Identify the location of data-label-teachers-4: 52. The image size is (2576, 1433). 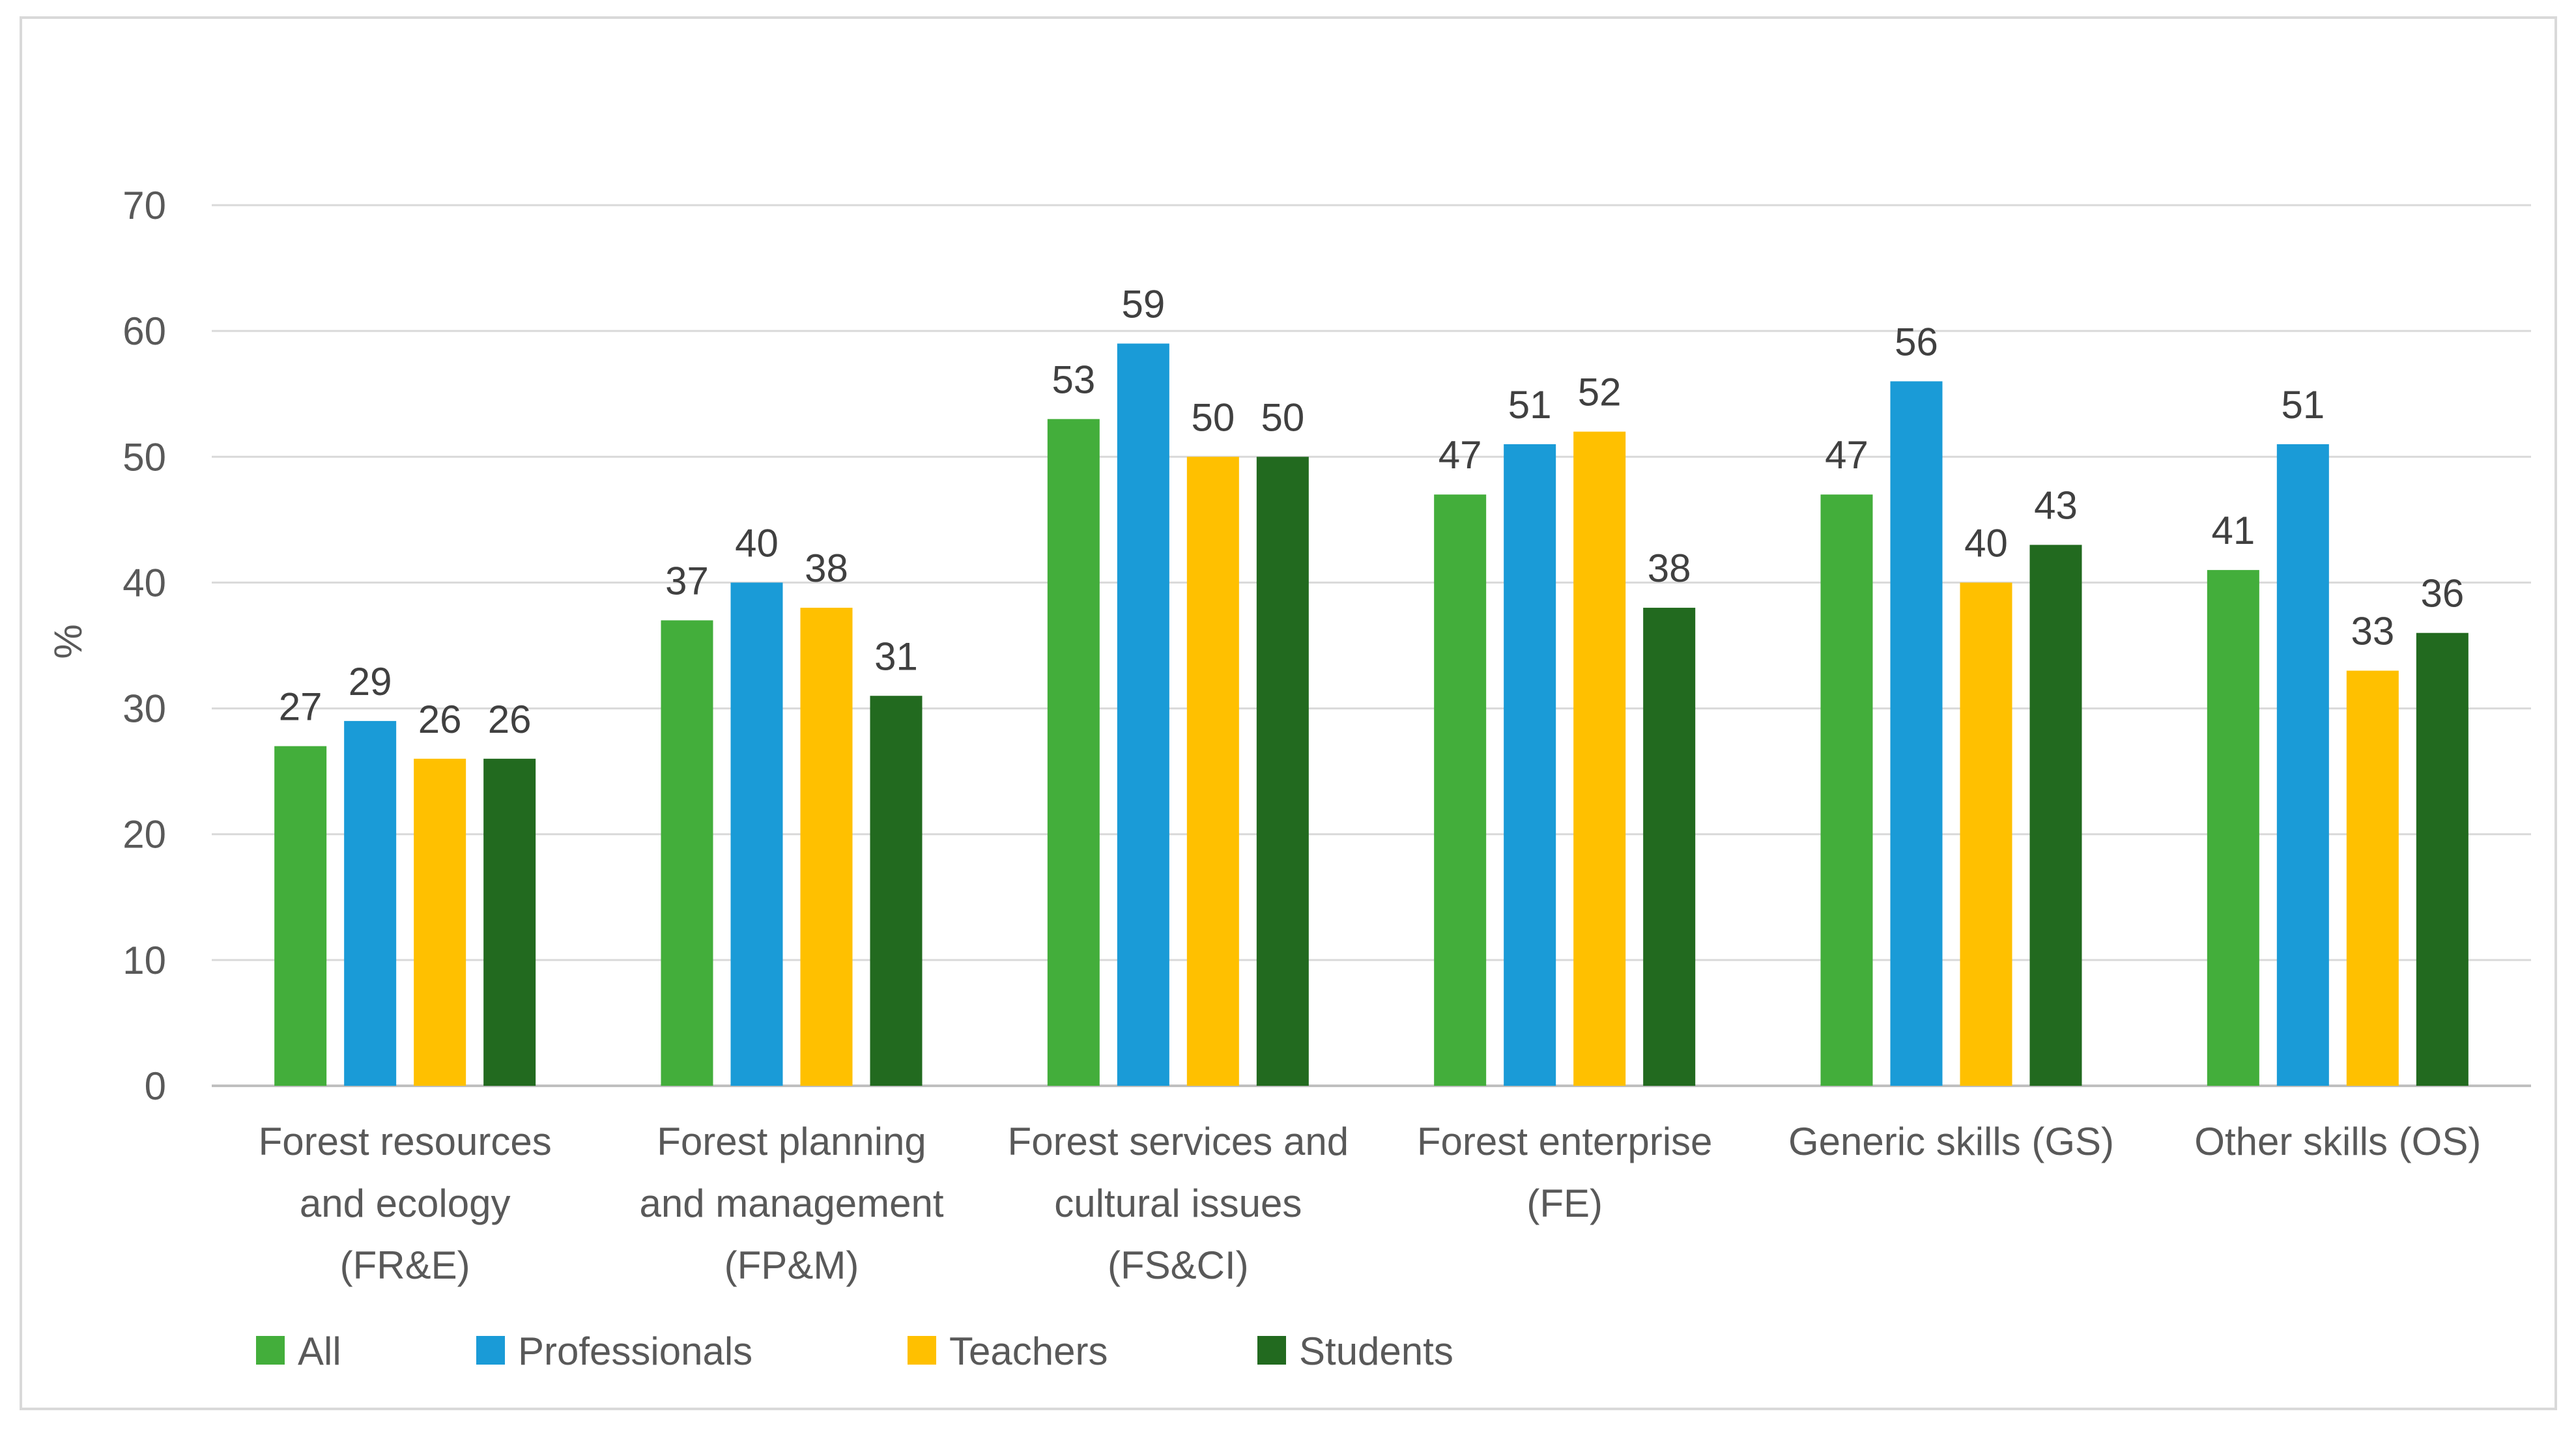
(1600, 393).